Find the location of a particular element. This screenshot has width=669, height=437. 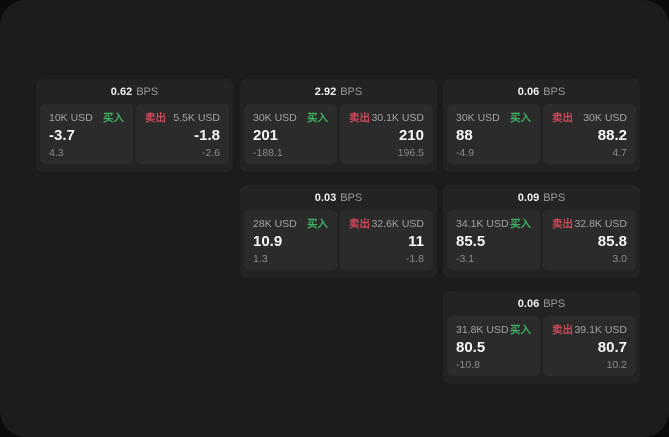

sell-price: -1.8 is located at coordinates (207, 135).